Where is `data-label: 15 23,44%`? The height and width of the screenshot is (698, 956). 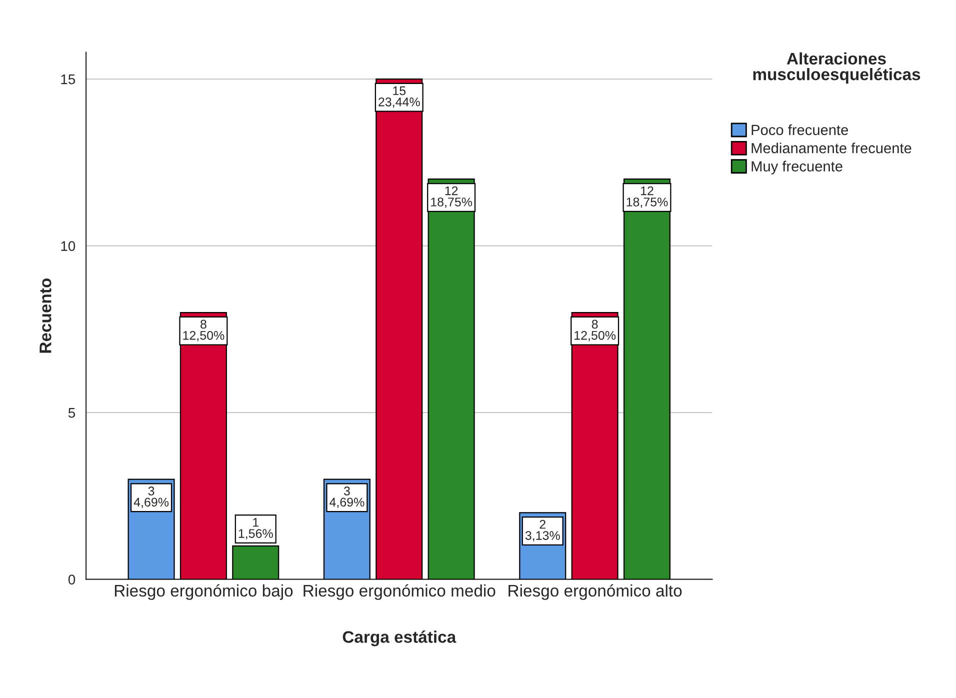 data-label: 15 23,44% is located at coordinates (399, 97).